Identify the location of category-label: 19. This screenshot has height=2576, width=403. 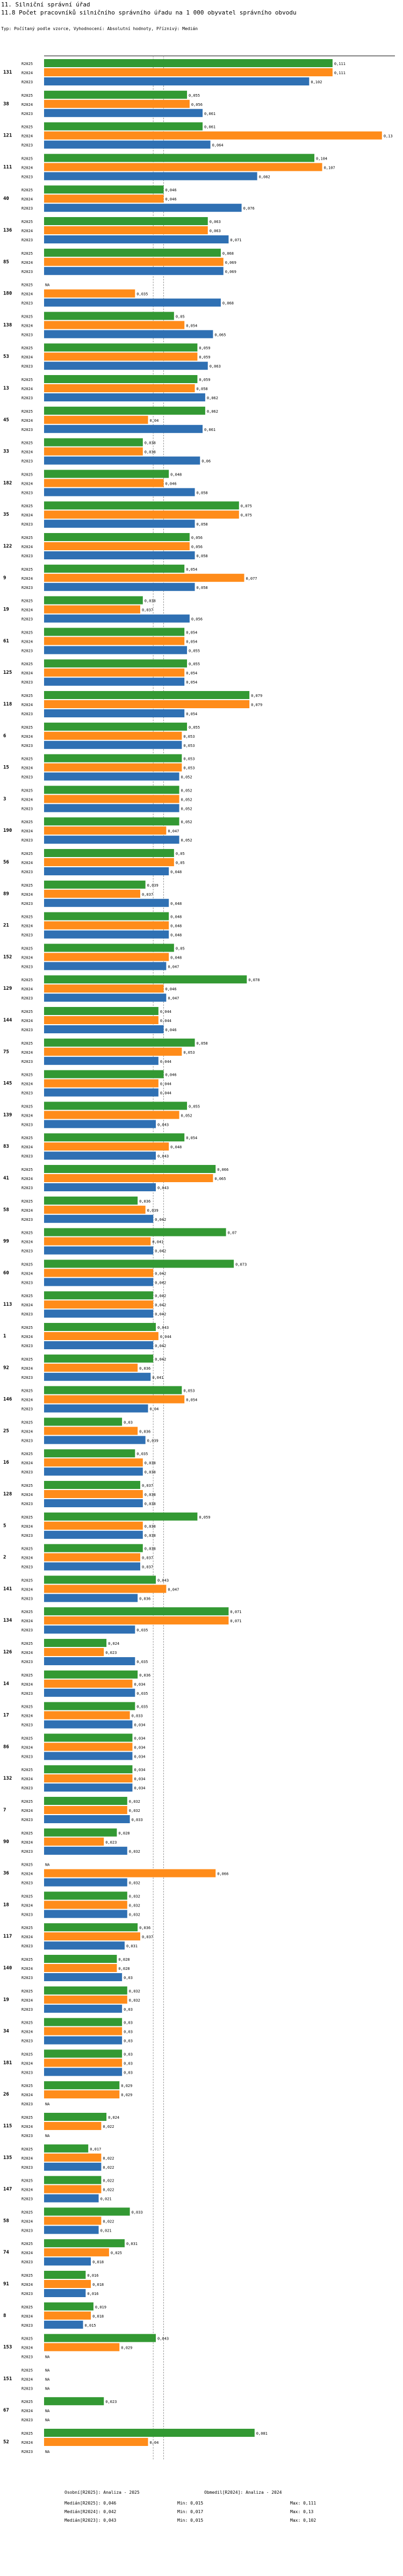
(6, 610).